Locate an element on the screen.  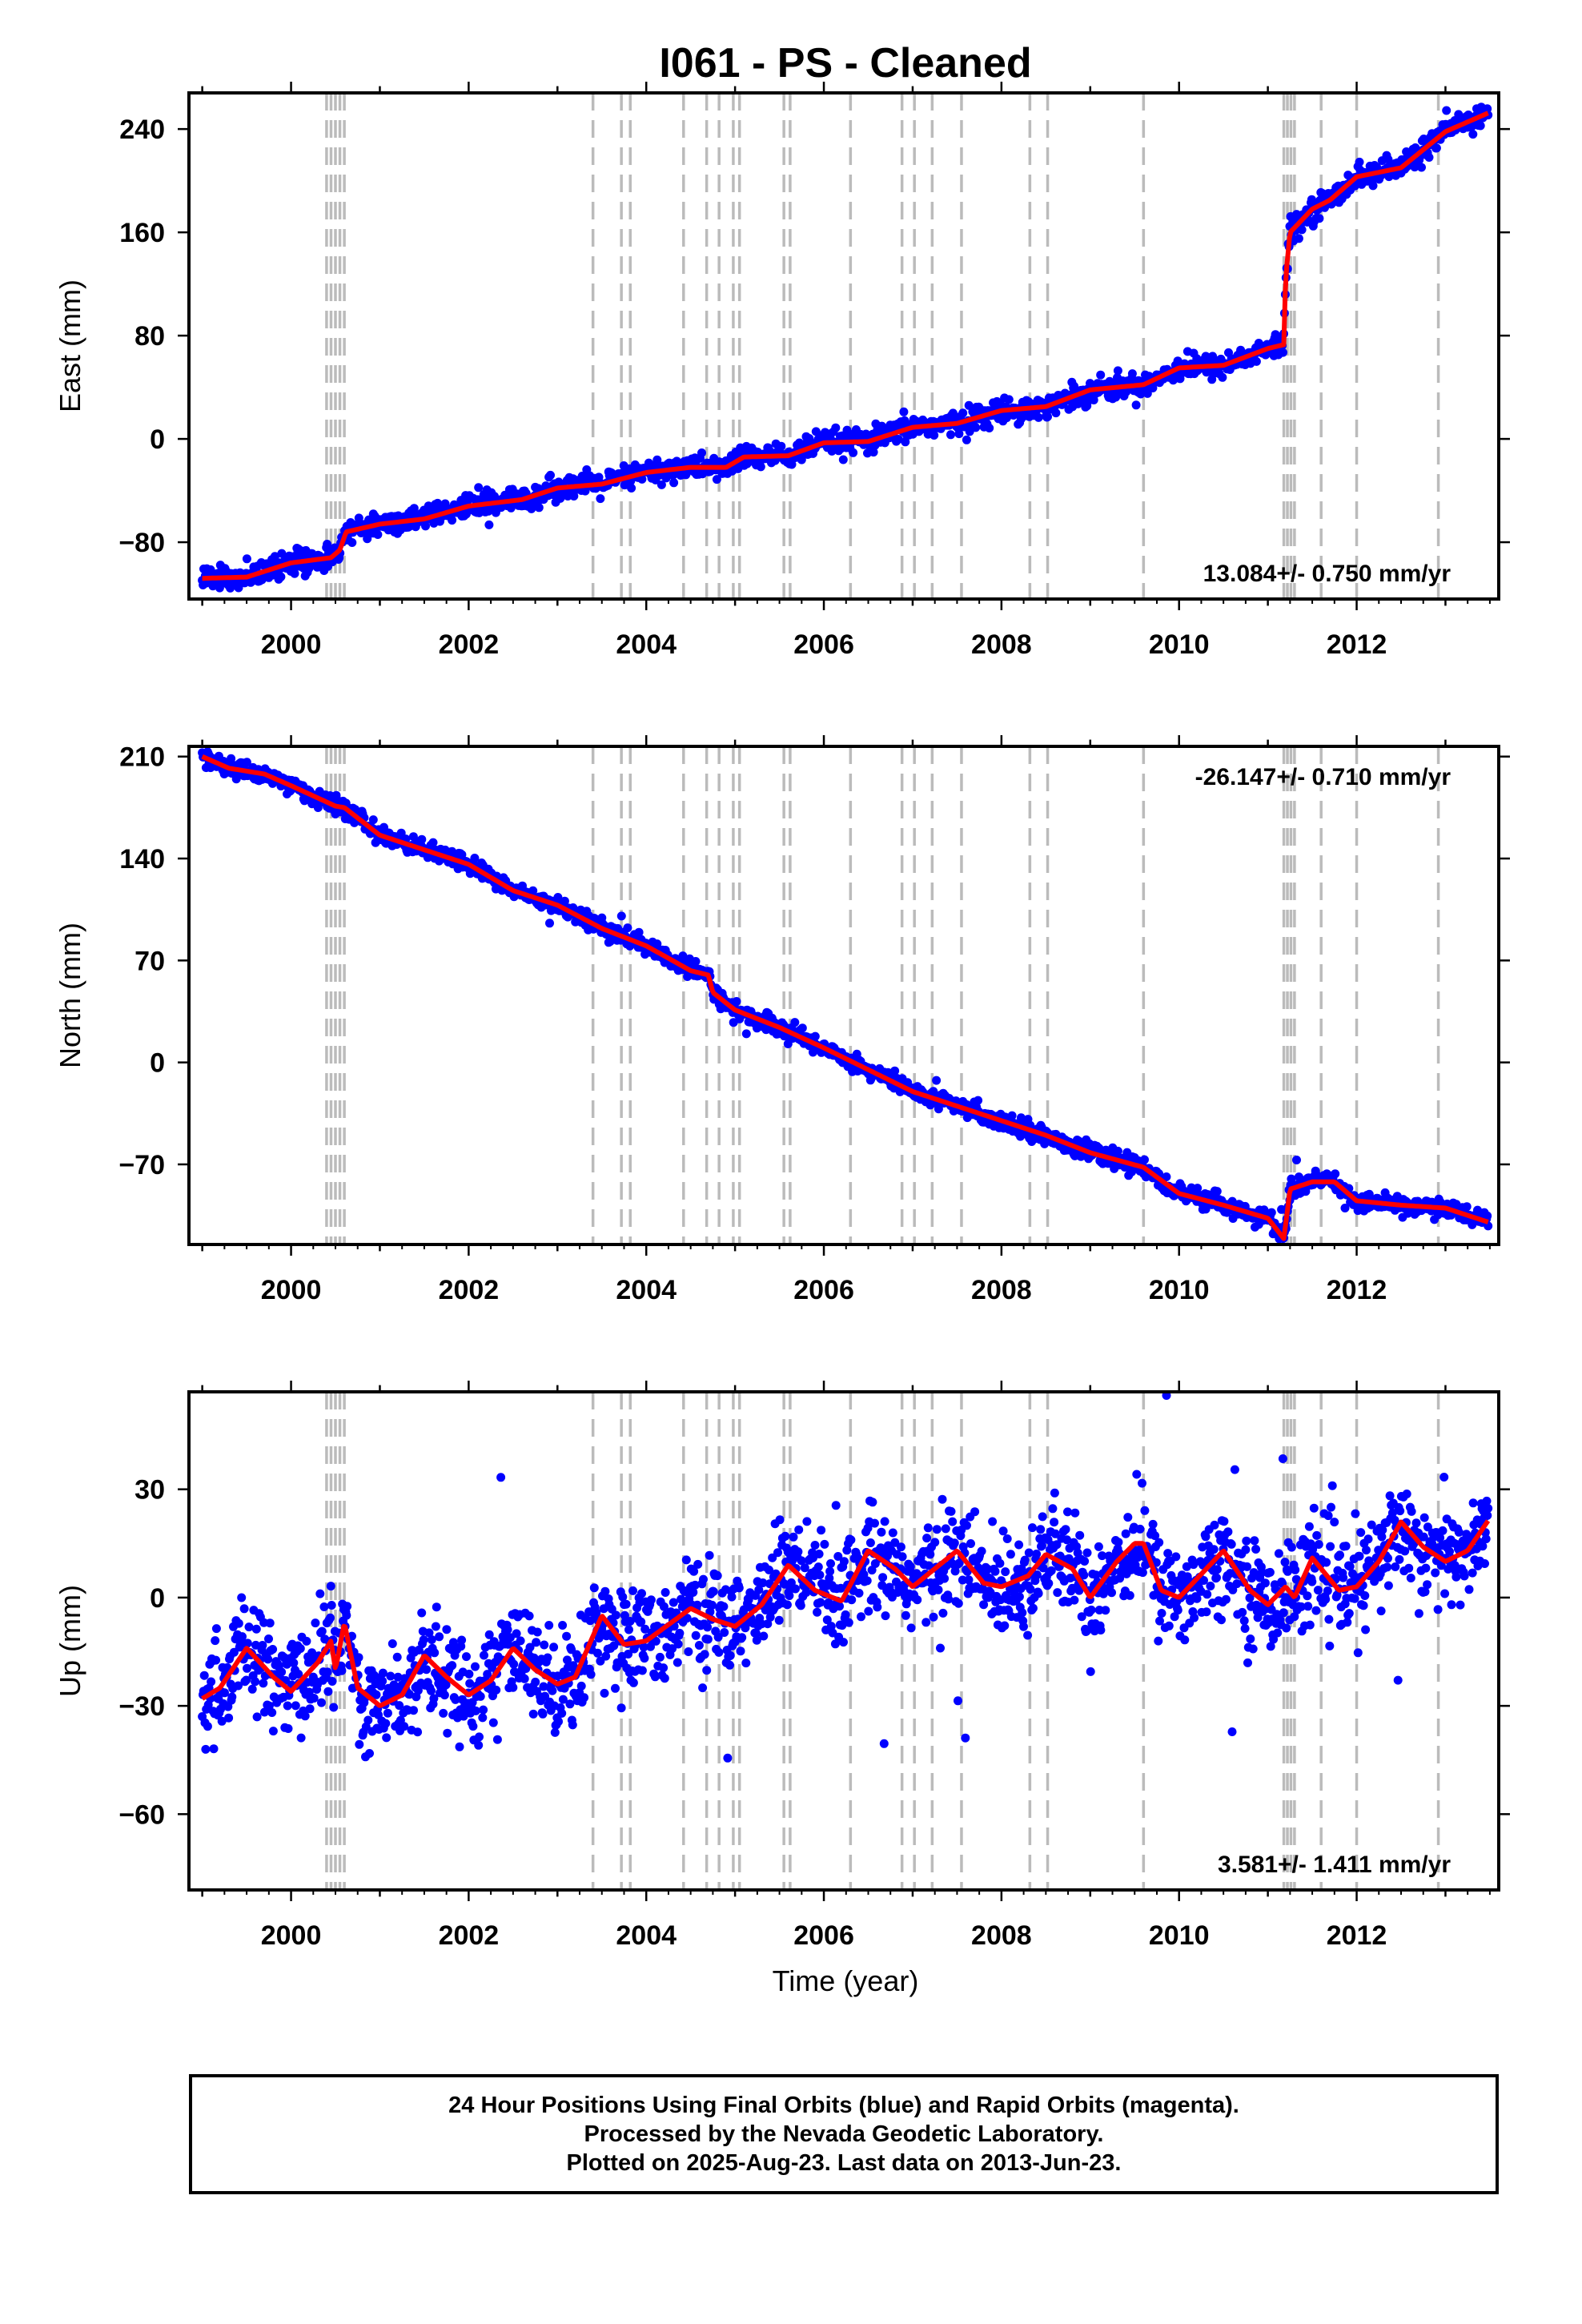
y-axis-label: North (mm) is located at coordinates (70, 995).